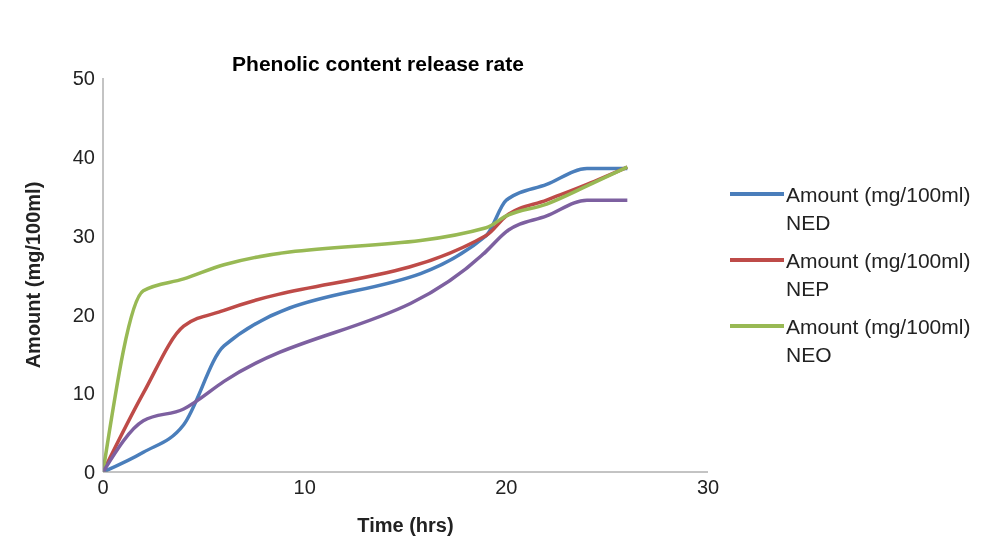 This screenshot has width=1006, height=550. What do you see at coordinates (879, 209) in the screenshot?
I see `legend-label: Amount (mg/100ml) NED` at bounding box center [879, 209].